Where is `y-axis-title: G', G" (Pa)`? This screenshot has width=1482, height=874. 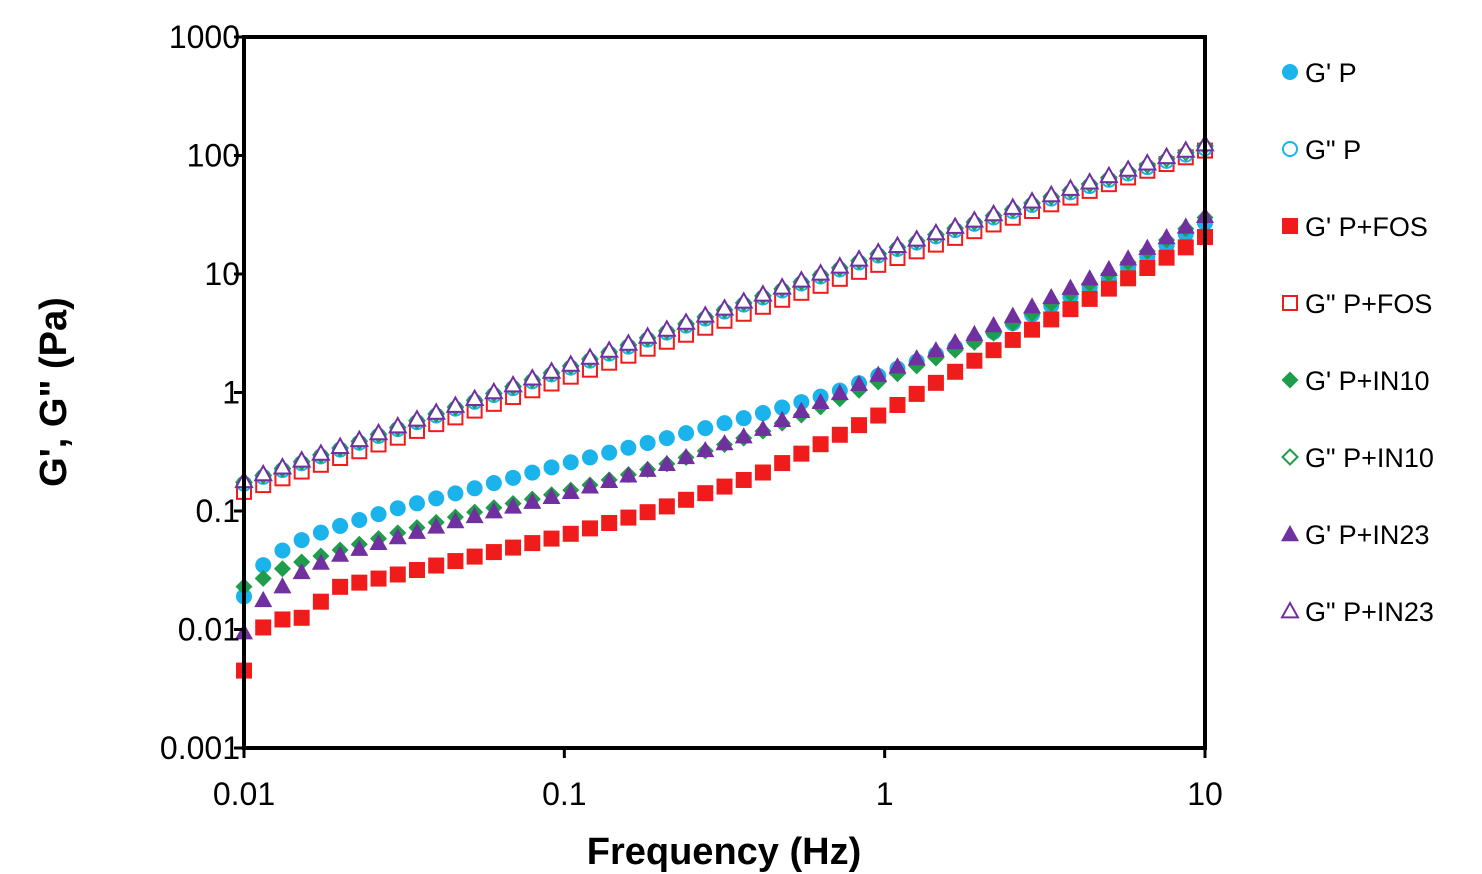 y-axis-title: G', G" (Pa) is located at coordinates (54, 392).